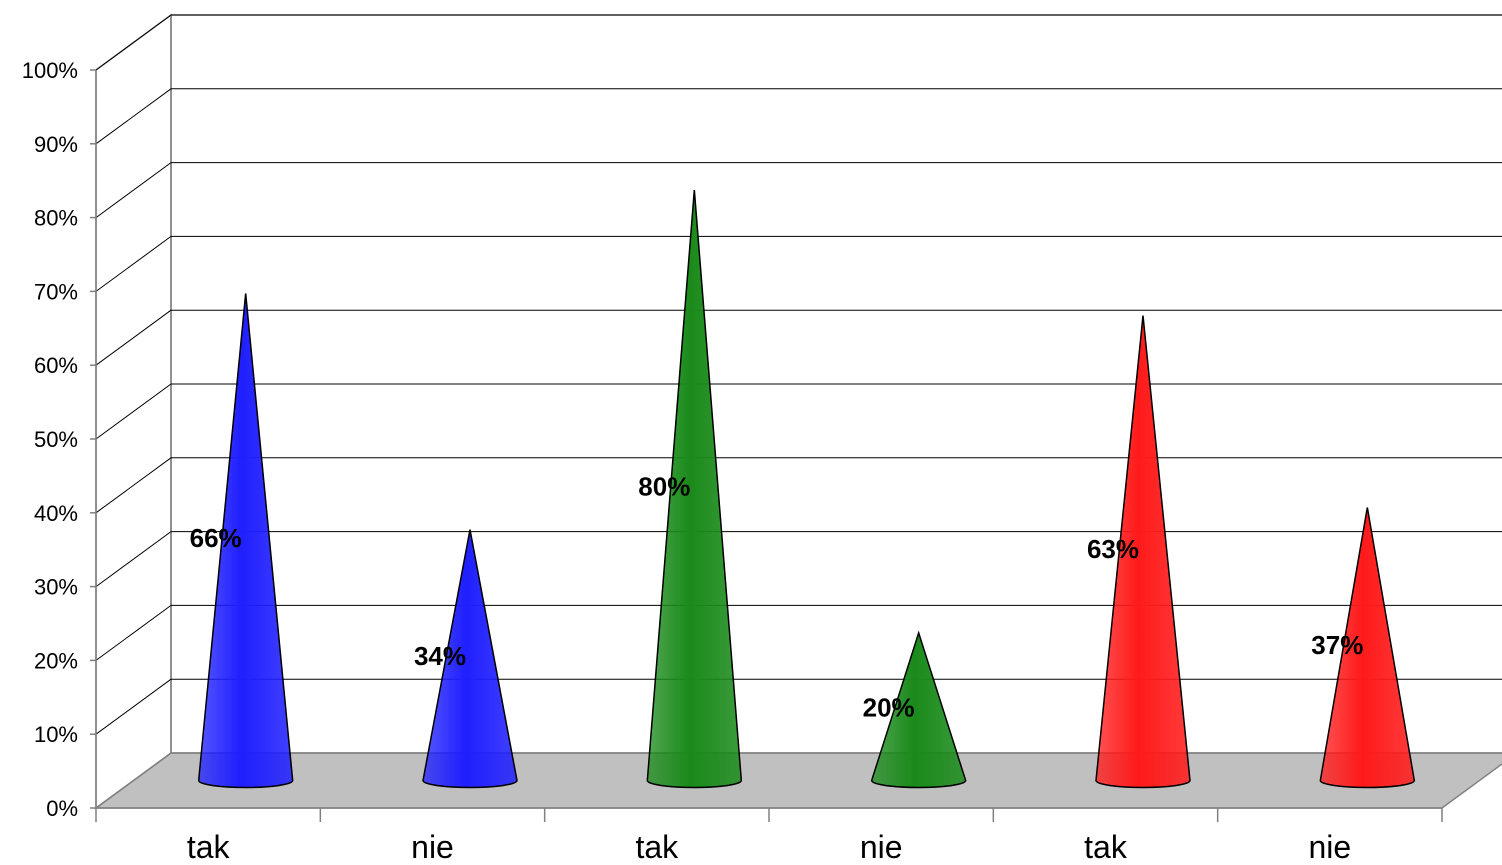  Describe the element at coordinates (56, 587) in the screenshot. I see `y-tick-label: 30%` at that location.